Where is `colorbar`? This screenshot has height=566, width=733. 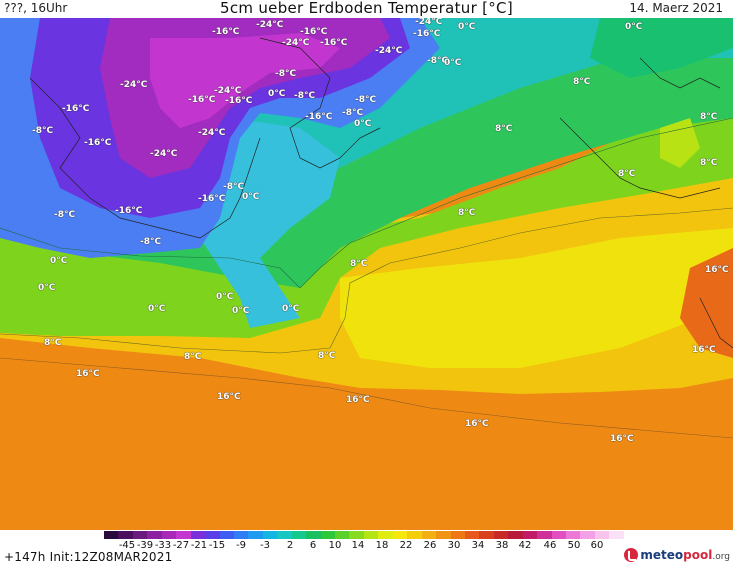
colorbar is located at coordinates (364, 535).